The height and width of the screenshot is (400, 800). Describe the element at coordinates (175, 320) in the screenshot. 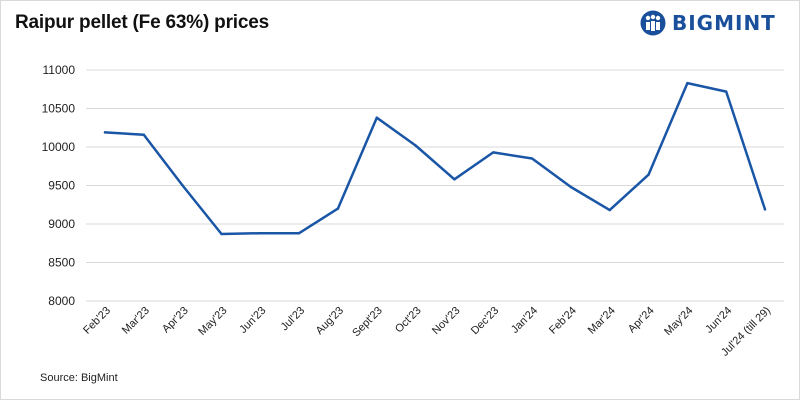

I see `x-tick-label: Apr'23` at that location.